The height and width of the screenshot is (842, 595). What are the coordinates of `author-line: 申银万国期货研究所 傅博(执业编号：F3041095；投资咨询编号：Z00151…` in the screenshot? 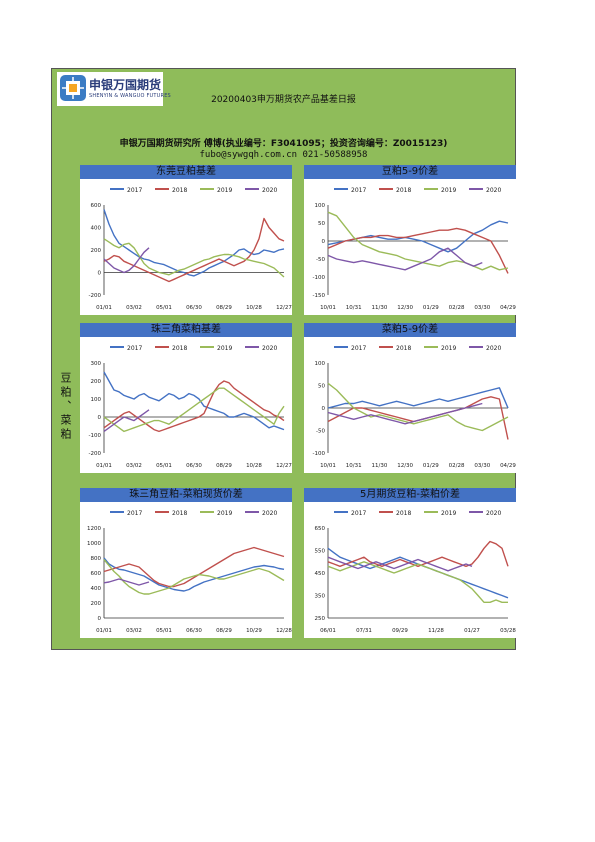 It's located at (283, 144).